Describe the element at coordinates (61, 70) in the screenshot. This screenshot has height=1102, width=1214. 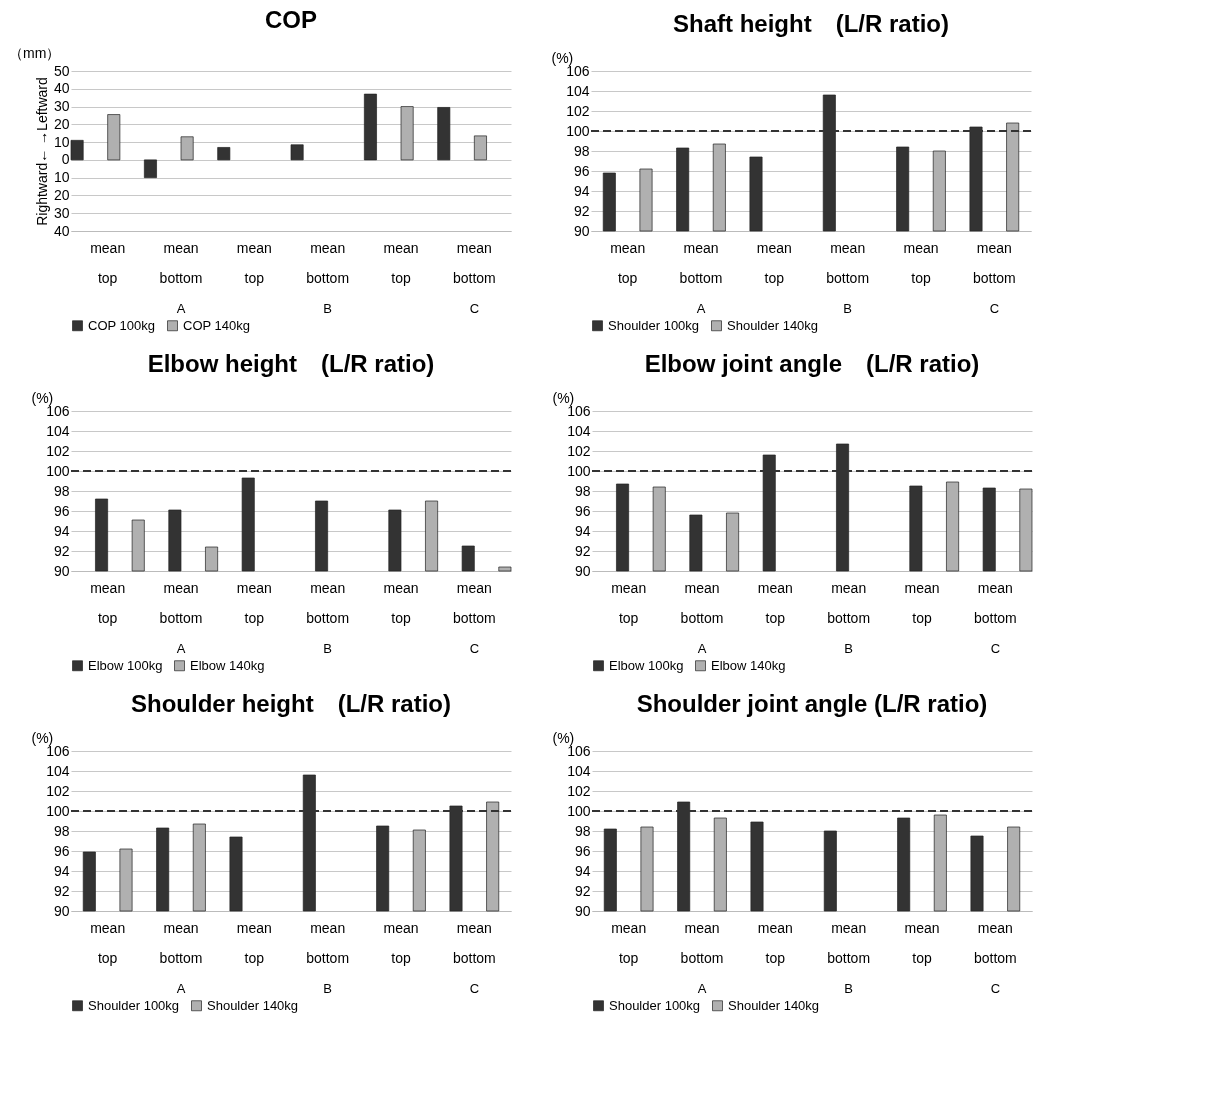
I see `y-tick-label: 50` at that location.